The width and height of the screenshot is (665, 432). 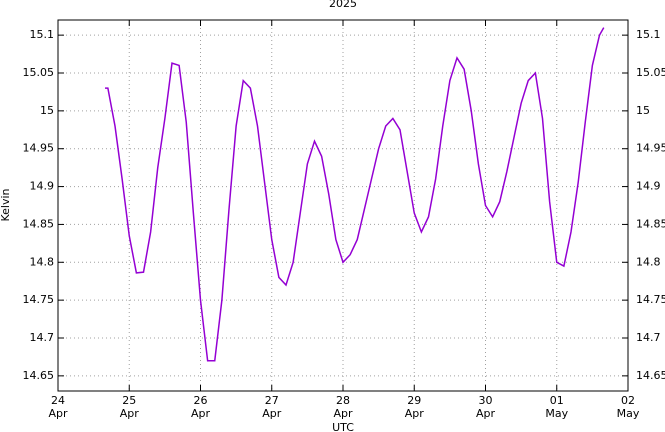 I want to click on x-tick-label: 02 May, so click(x=628, y=407).